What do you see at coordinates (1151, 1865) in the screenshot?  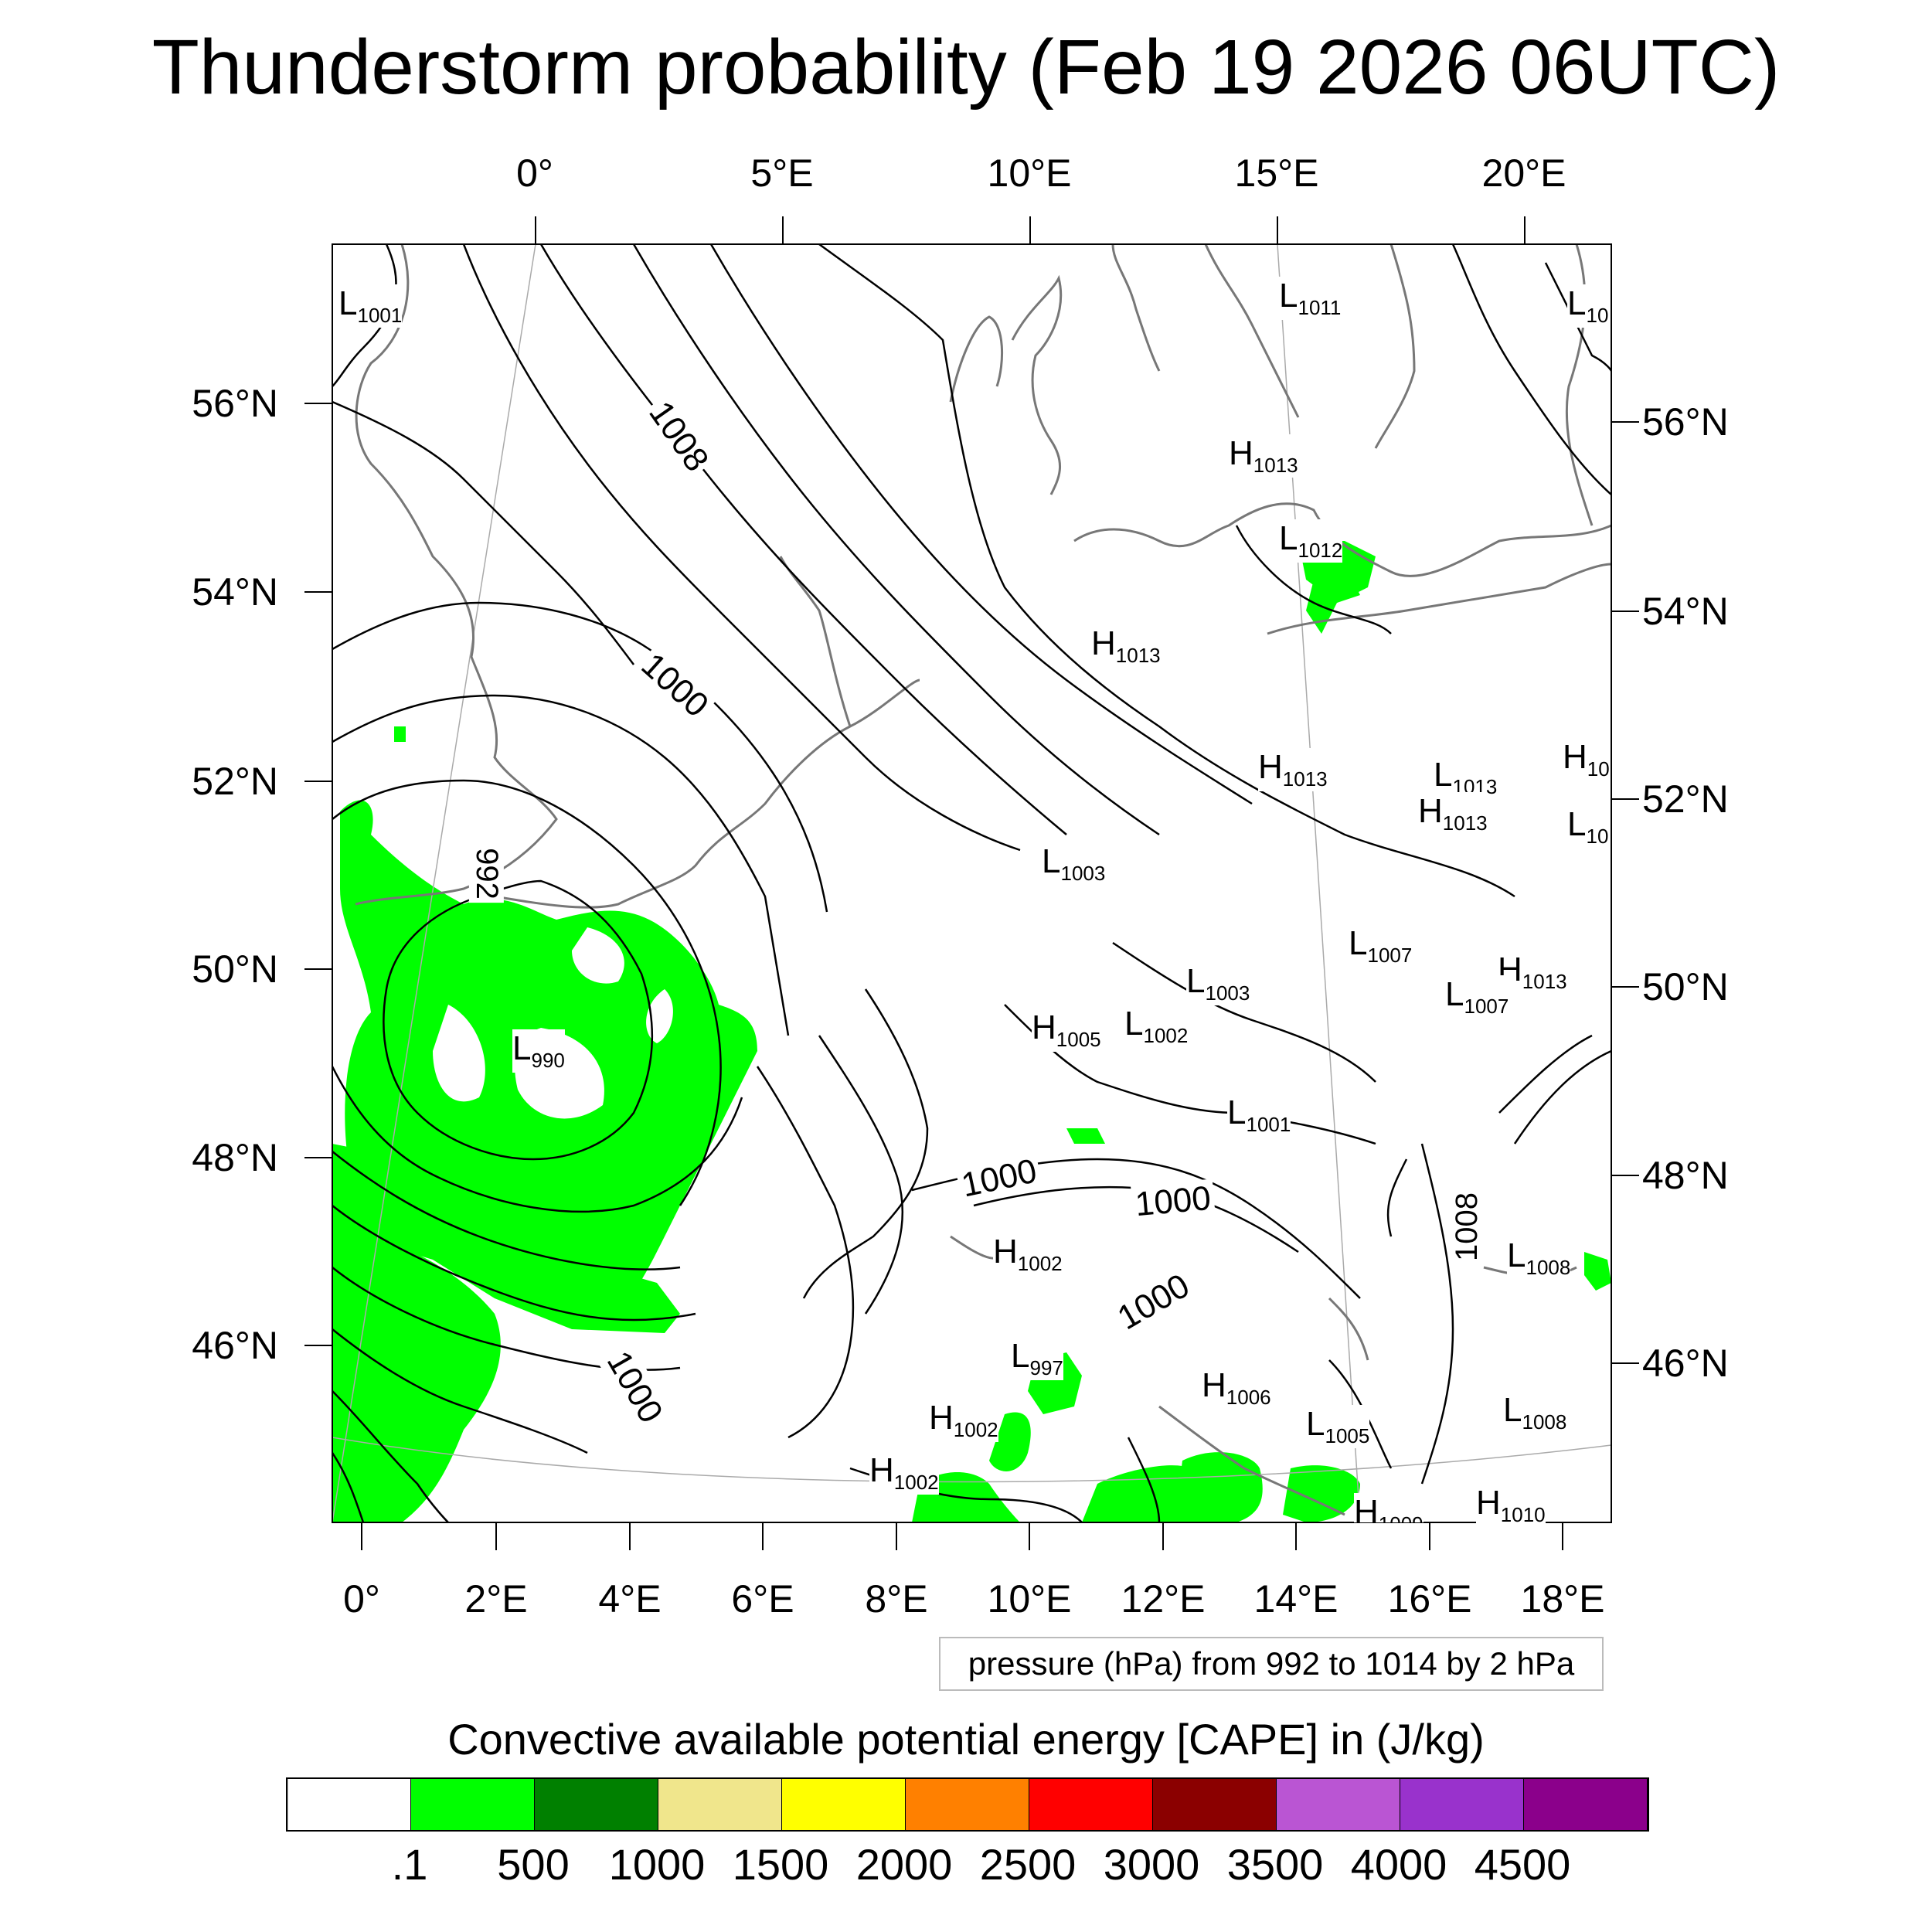 I see `colorbar-label: 3000` at bounding box center [1151, 1865].